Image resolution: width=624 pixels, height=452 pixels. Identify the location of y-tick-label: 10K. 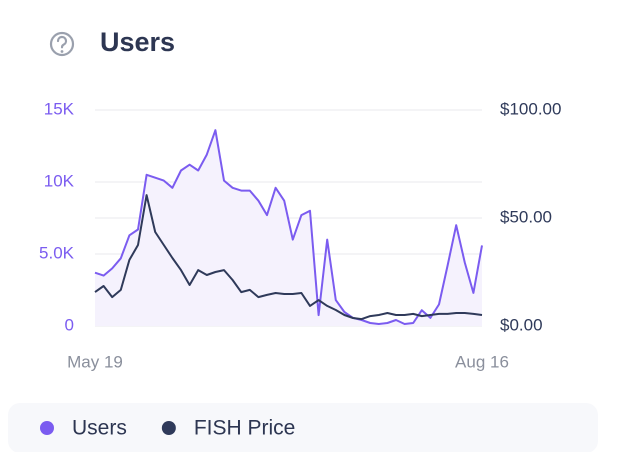
(59, 180).